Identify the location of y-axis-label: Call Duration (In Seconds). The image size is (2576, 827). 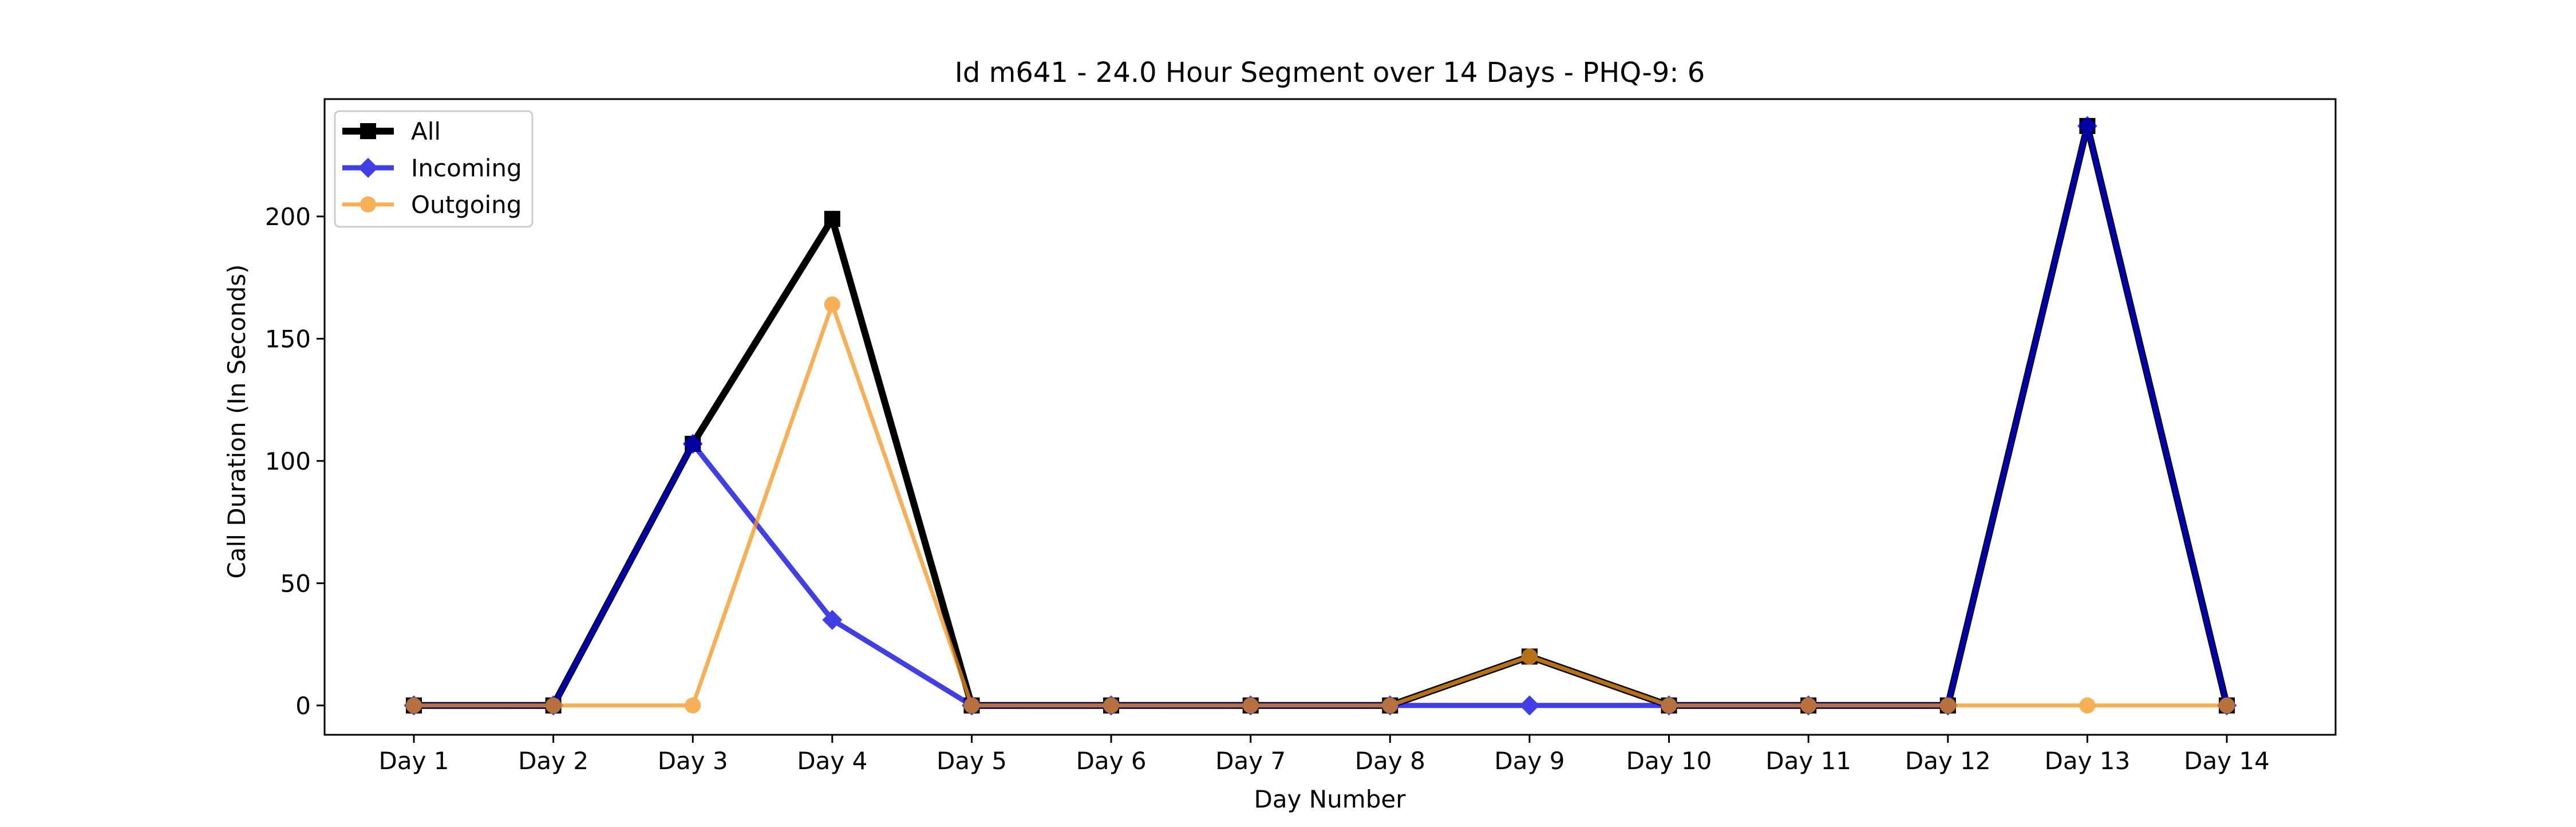
(237, 421).